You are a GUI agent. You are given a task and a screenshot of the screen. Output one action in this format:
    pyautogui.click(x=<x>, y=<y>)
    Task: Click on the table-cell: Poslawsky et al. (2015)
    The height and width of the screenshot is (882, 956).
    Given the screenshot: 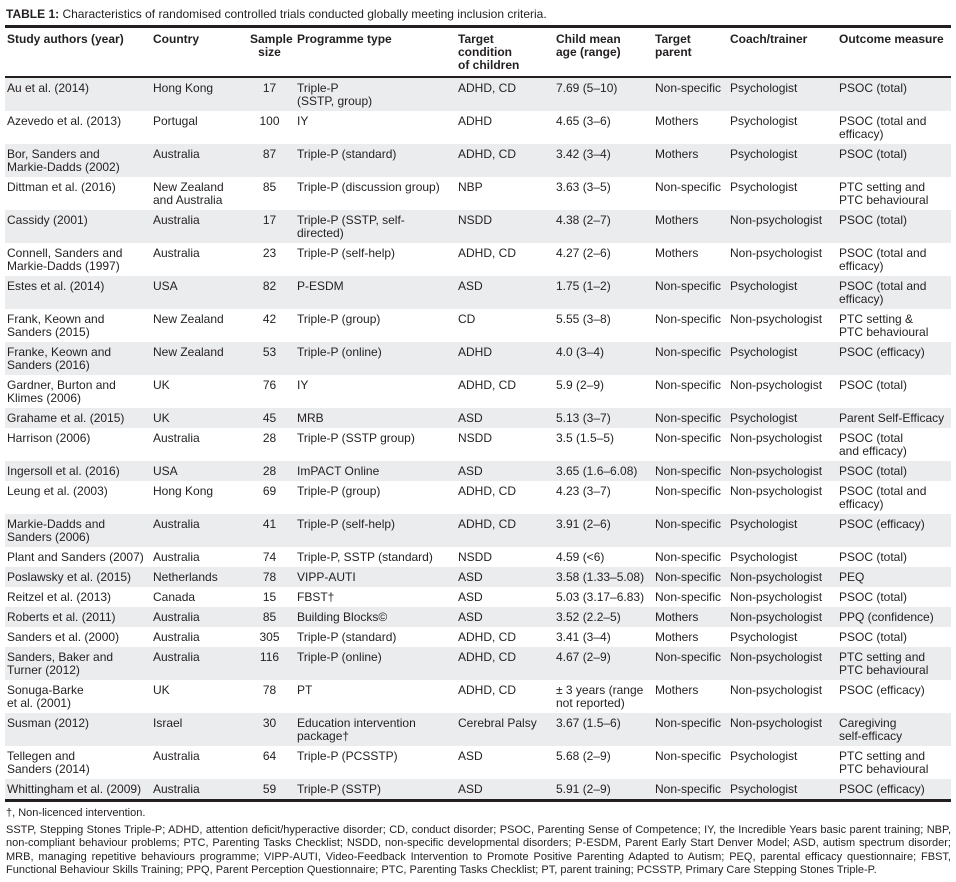 What is the action you would take?
    pyautogui.click(x=69, y=577)
    